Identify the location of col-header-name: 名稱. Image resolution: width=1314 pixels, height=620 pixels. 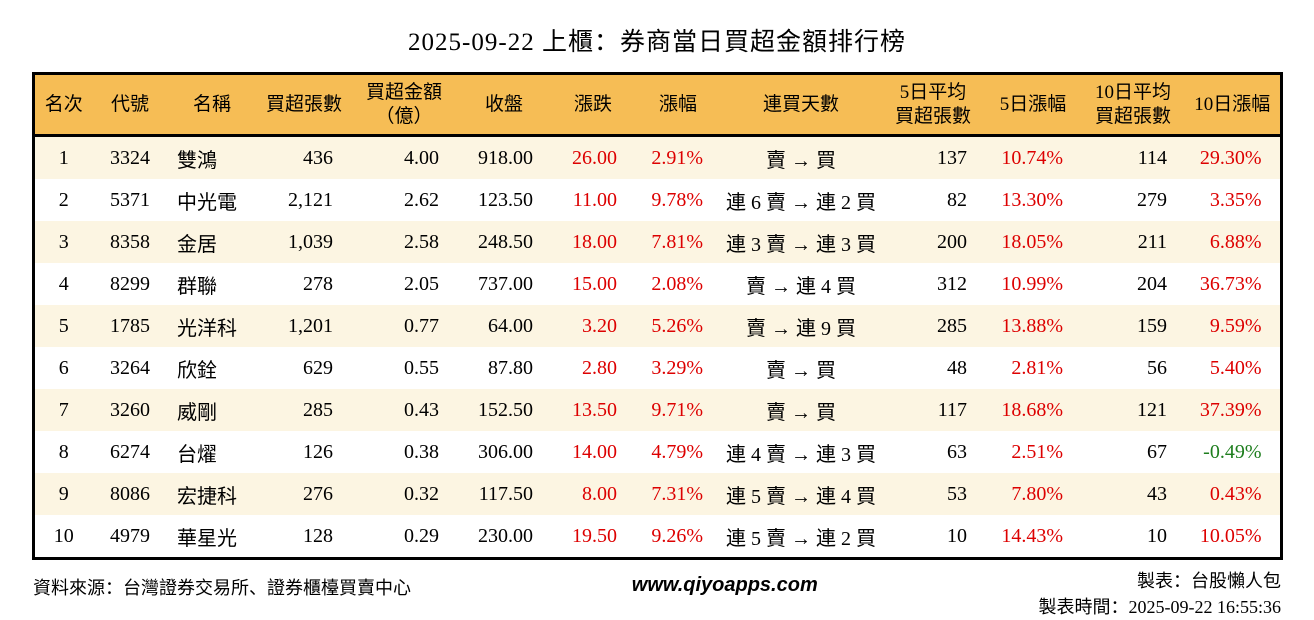
(212, 105).